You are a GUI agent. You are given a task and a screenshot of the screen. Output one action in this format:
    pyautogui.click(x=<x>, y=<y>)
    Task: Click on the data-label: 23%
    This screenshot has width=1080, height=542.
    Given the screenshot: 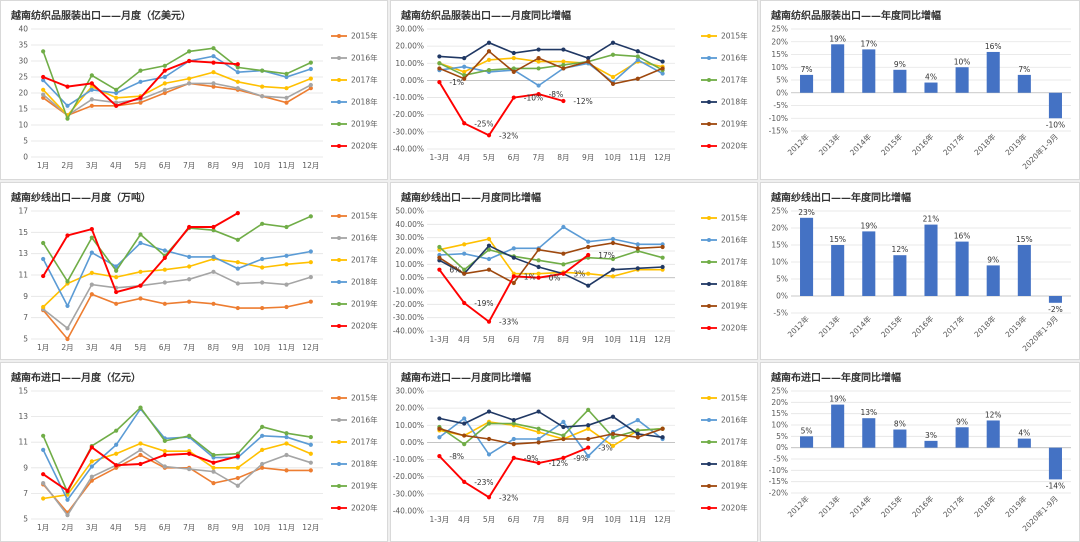 What is the action you would take?
    pyautogui.click(x=806, y=212)
    